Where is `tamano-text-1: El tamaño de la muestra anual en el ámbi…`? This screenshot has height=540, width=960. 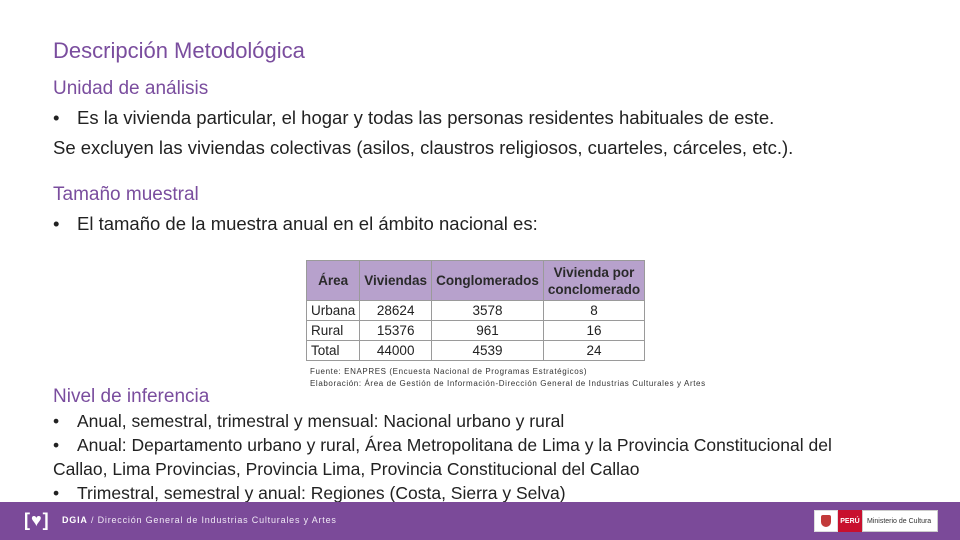 tamano-text-1: El tamaño de la muestra anual en el ámbi… is located at coordinates (307, 223).